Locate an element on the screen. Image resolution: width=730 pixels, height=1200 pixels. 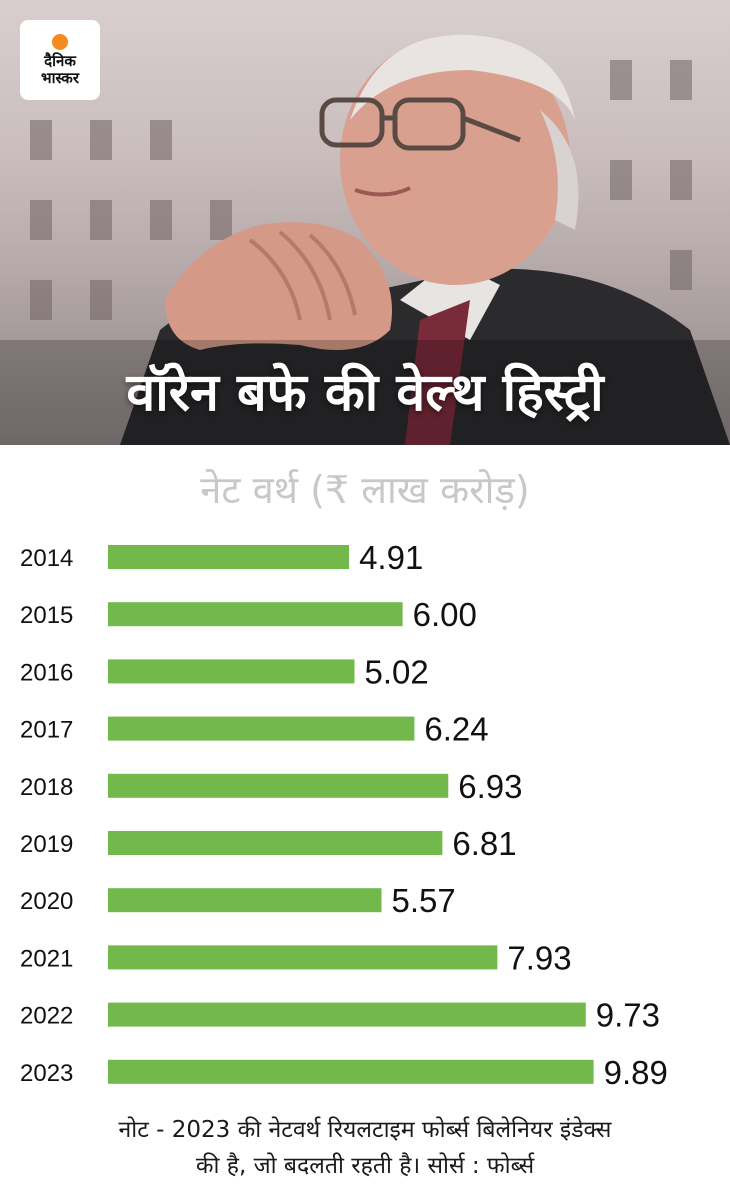
bar-2022 is located at coordinates (347, 1014).